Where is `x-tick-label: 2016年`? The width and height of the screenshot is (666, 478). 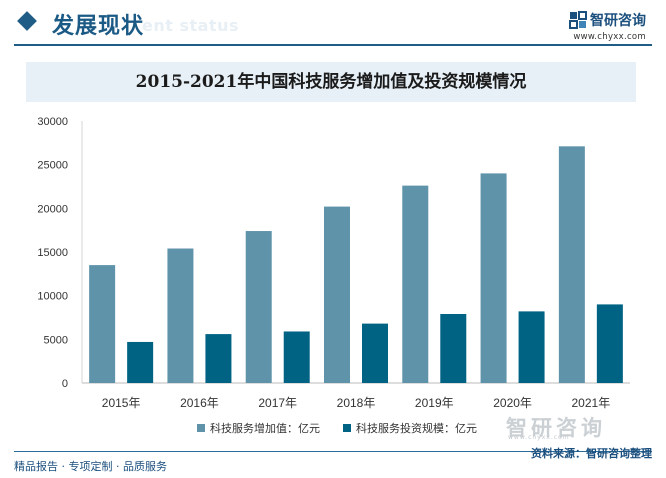
x-tick-label: 2016年 is located at coordinates (199, 403).